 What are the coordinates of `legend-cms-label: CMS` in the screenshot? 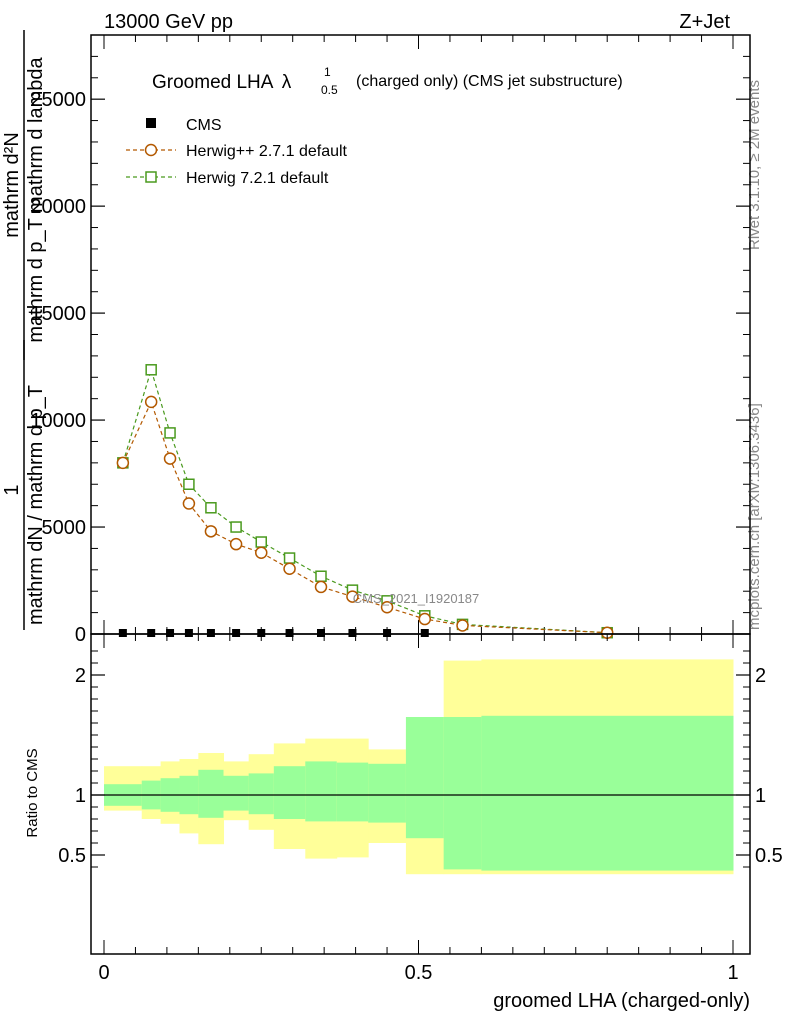 It's located at (204, 125).